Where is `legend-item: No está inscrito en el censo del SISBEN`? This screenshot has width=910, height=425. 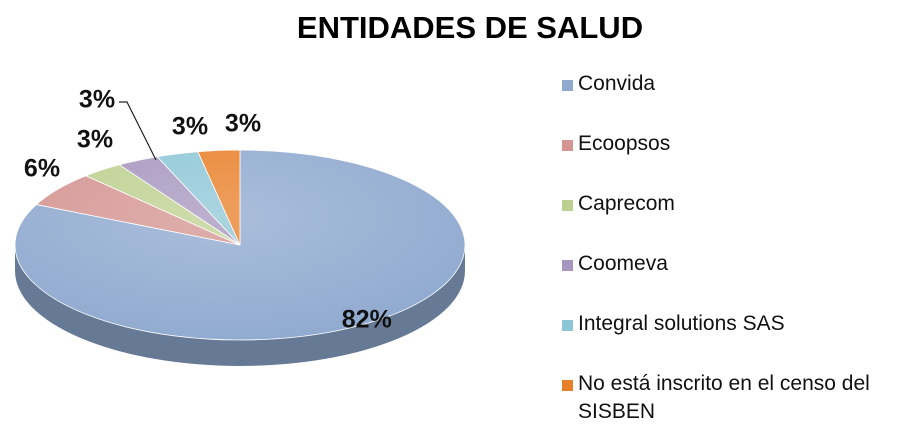 legend-item: No está inscrito en el censo del SISBEN is located at coordinates (732, 397).